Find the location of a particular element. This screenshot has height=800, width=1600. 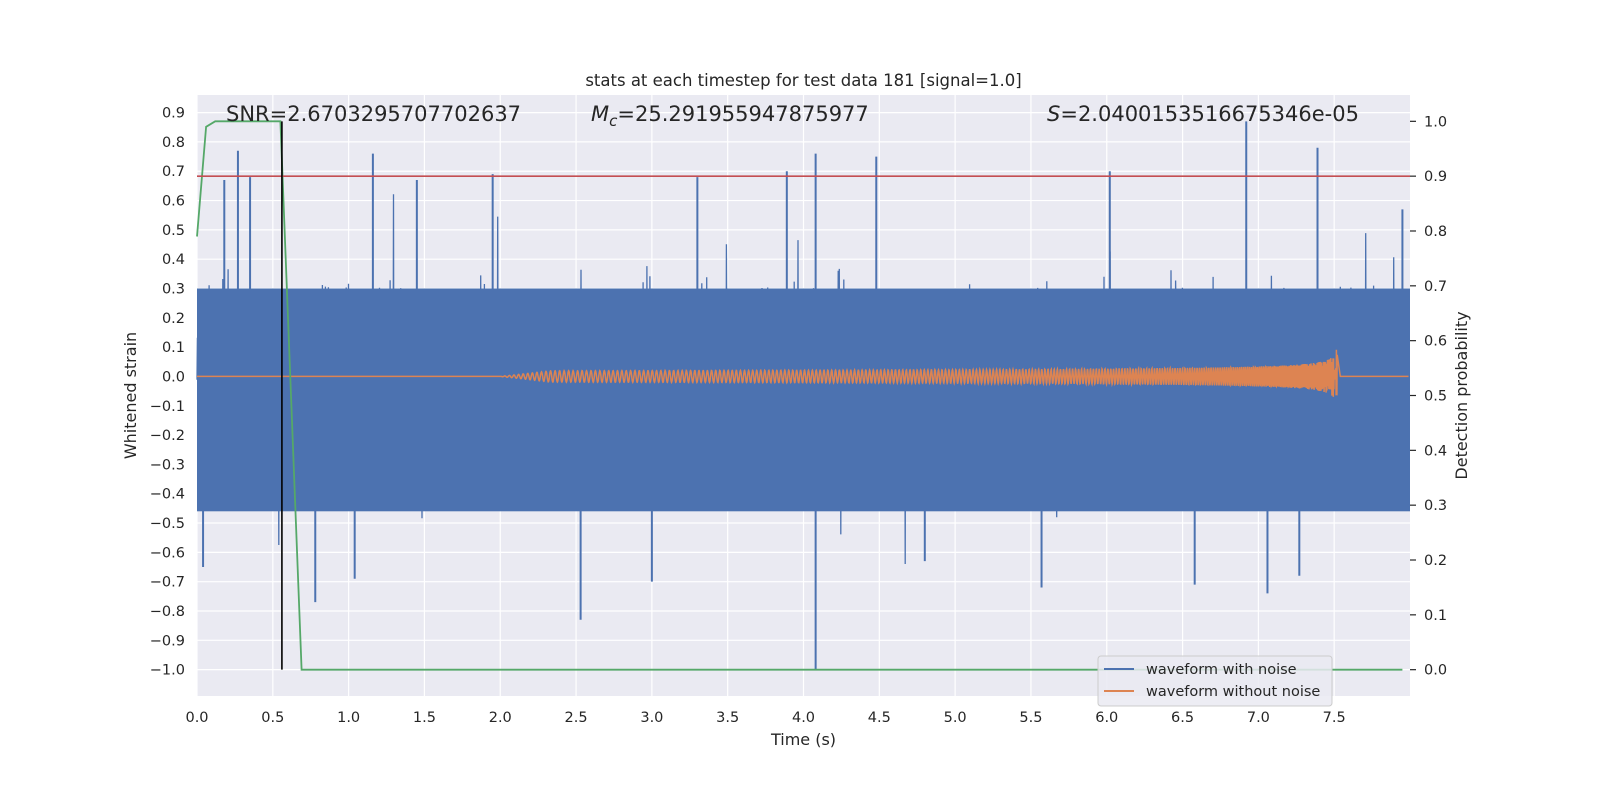

chirp-mass-annotation: Mc=25.291955947875977 is located at coordinates (730, 116).